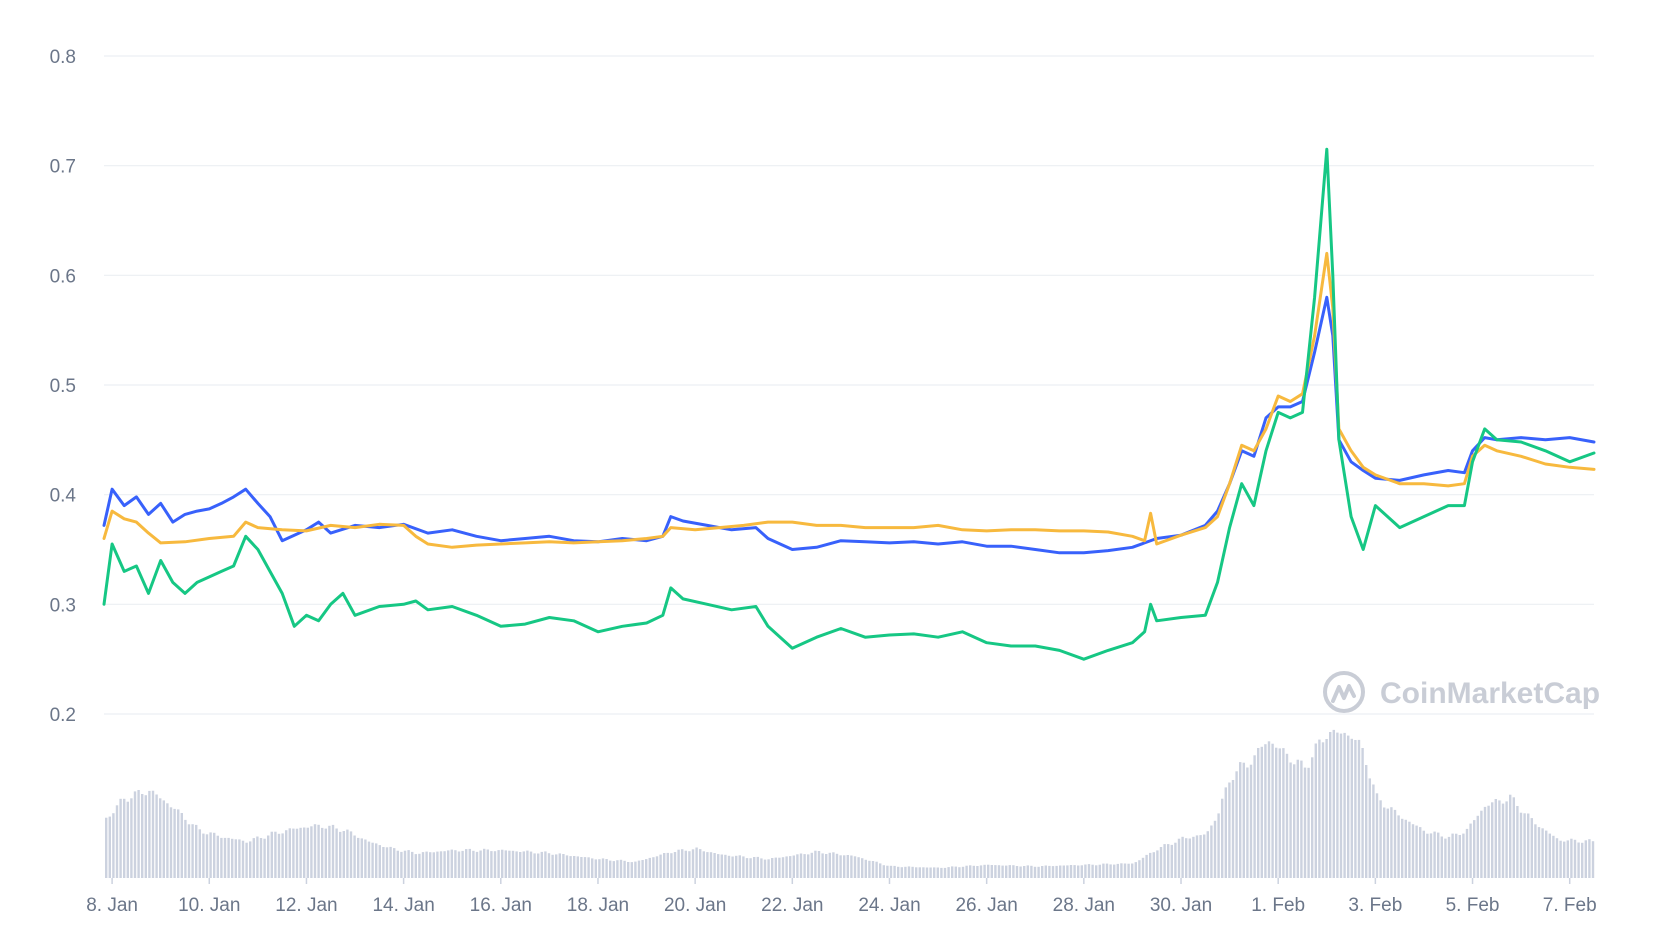 The image size is (1654, 938). Describe the element at coordinates (1473, 905) in the screenshot. I see `x-tick-label: 5. Feb` at that location.